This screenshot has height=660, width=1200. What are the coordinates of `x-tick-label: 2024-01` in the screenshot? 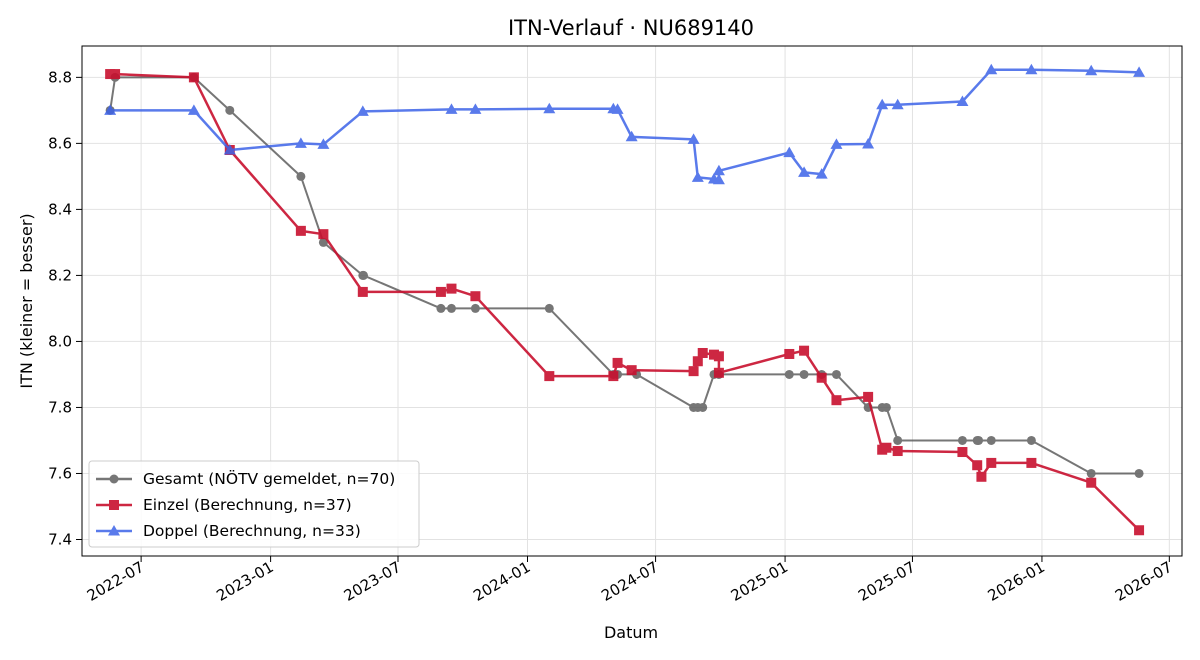 It's located at (501, 581).